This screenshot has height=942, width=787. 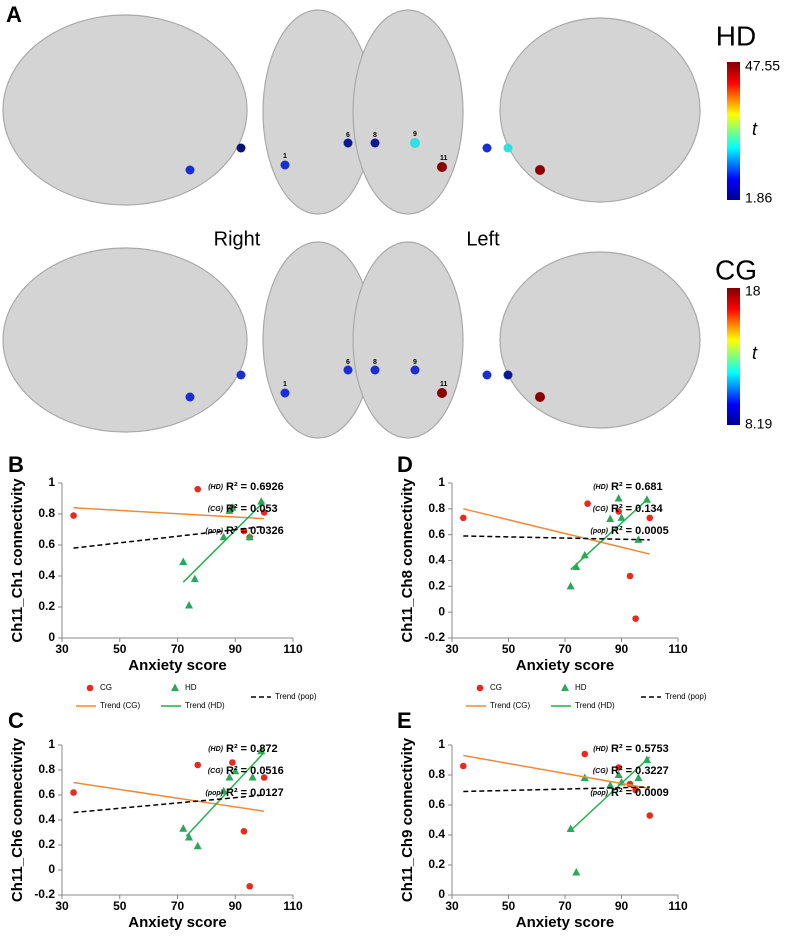 What do you see at coordinates (444, 158) in the screenshot?
I see `channel-label: 11` at bounding box center [444, 158].